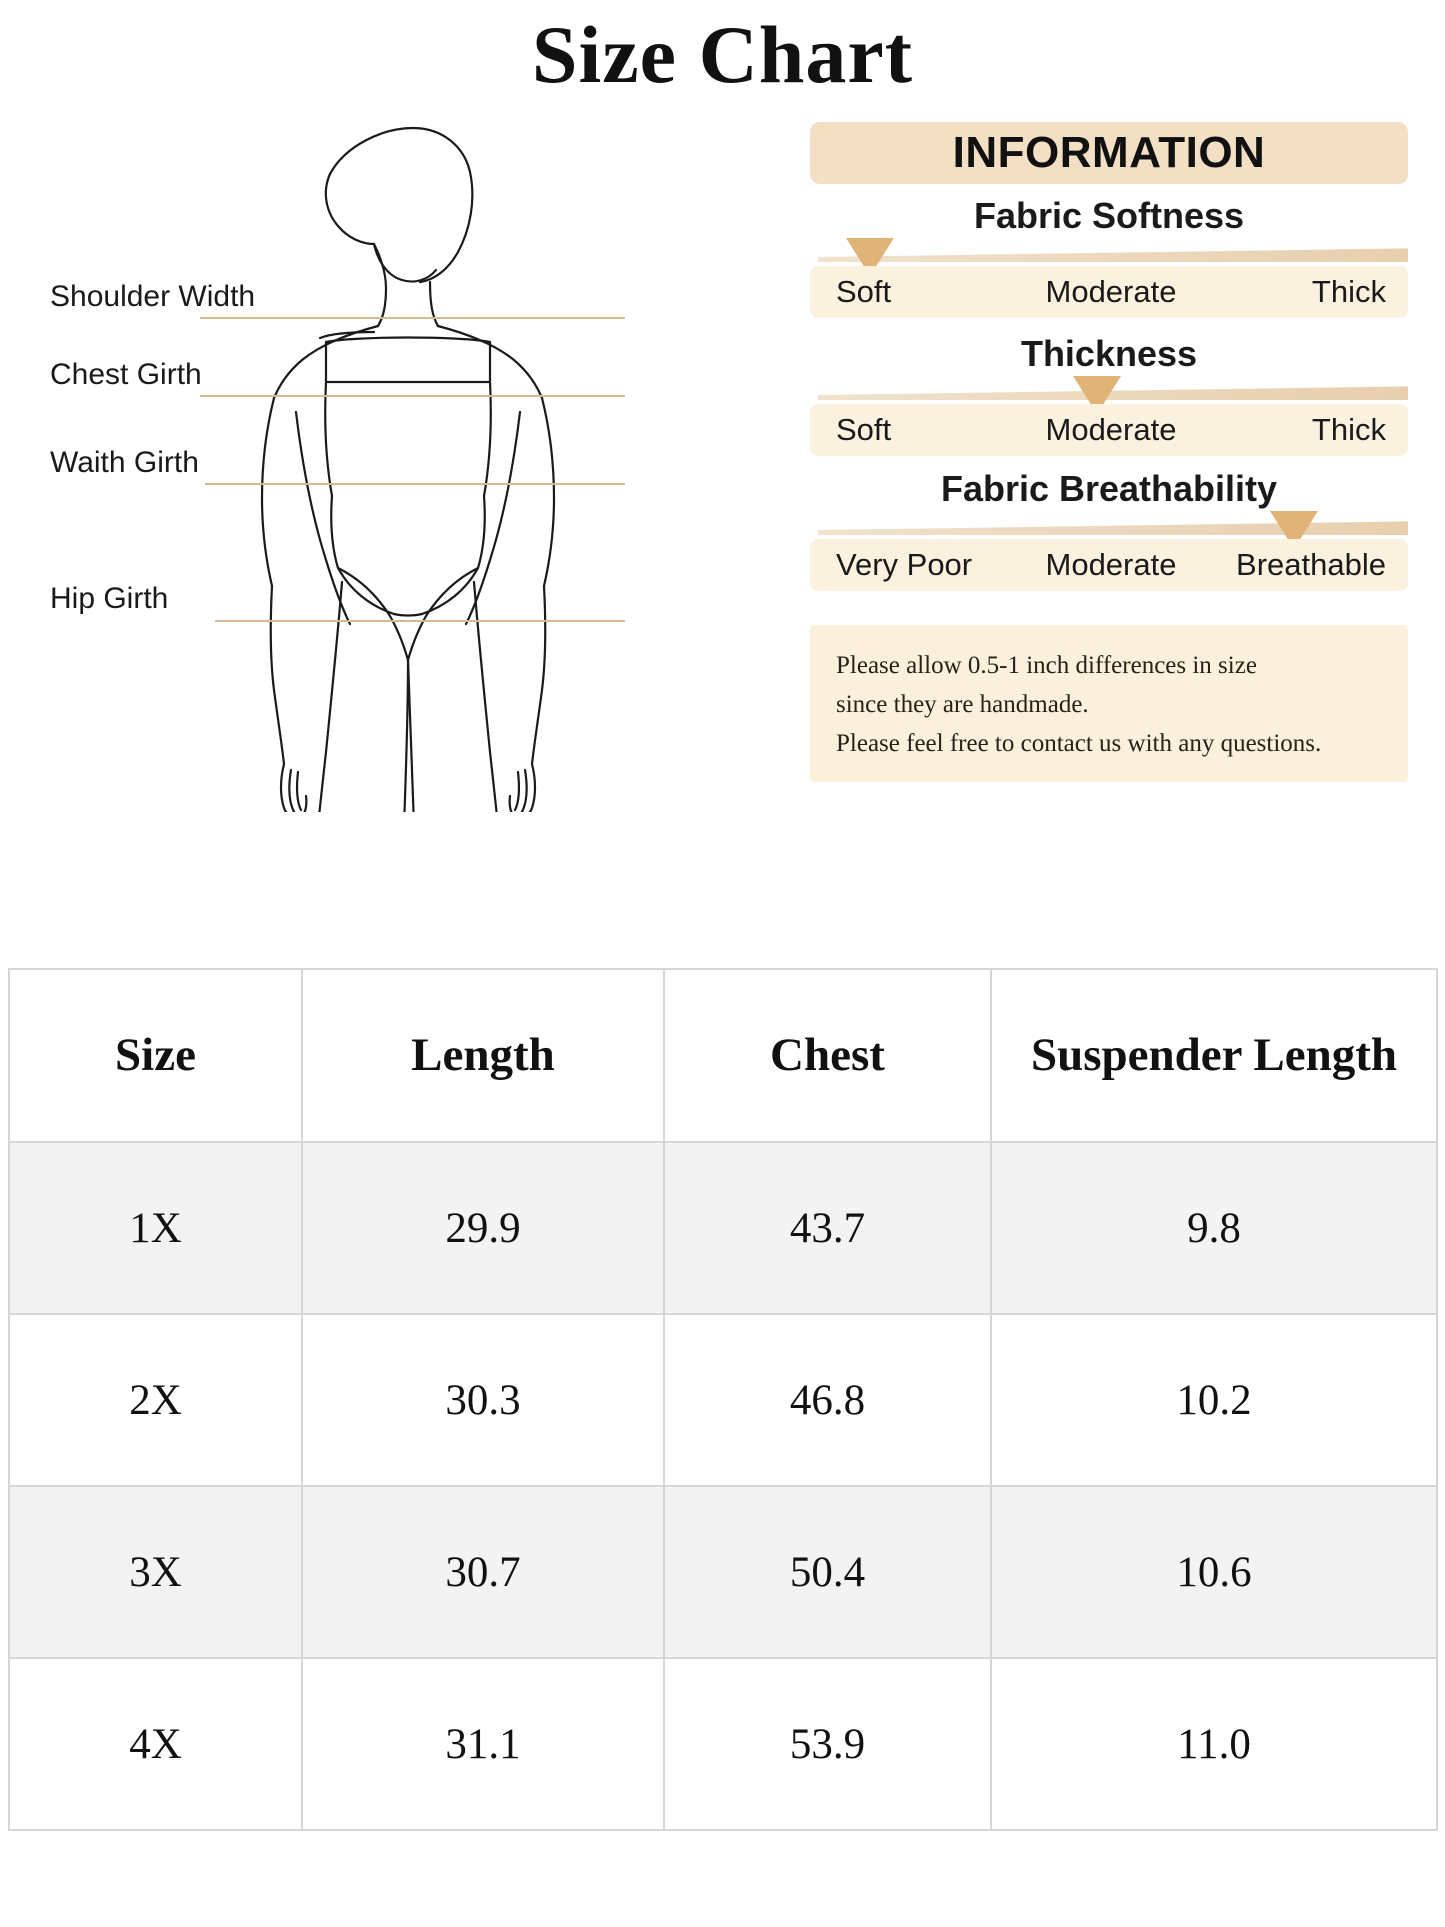 This screenshot has width=1445, height=1927. What do you see at coordinates (483, 1572) in the screenshot?
I see `cell-length: 30.7` at bounding box center [483, 1572].